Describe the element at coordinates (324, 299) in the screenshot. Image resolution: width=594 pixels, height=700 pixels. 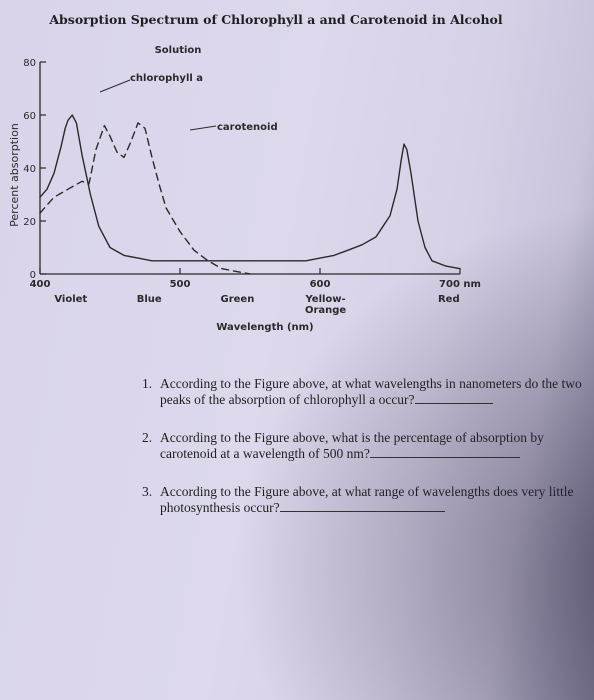
I see `color-band-label: Yellow-` at that location.